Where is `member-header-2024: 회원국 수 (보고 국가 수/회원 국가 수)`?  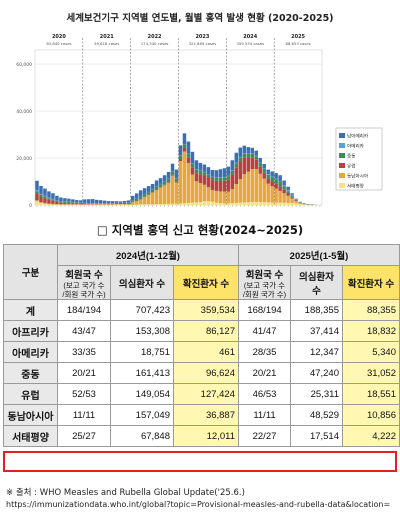
member-header-2024: 회원국 수 (보고 국가 수/회원 국가 수) is located at coordinates (84, 282).